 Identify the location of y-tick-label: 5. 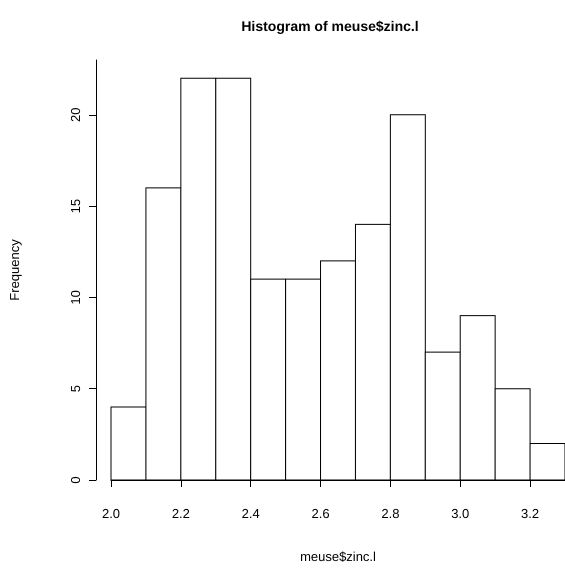
(75, 388).